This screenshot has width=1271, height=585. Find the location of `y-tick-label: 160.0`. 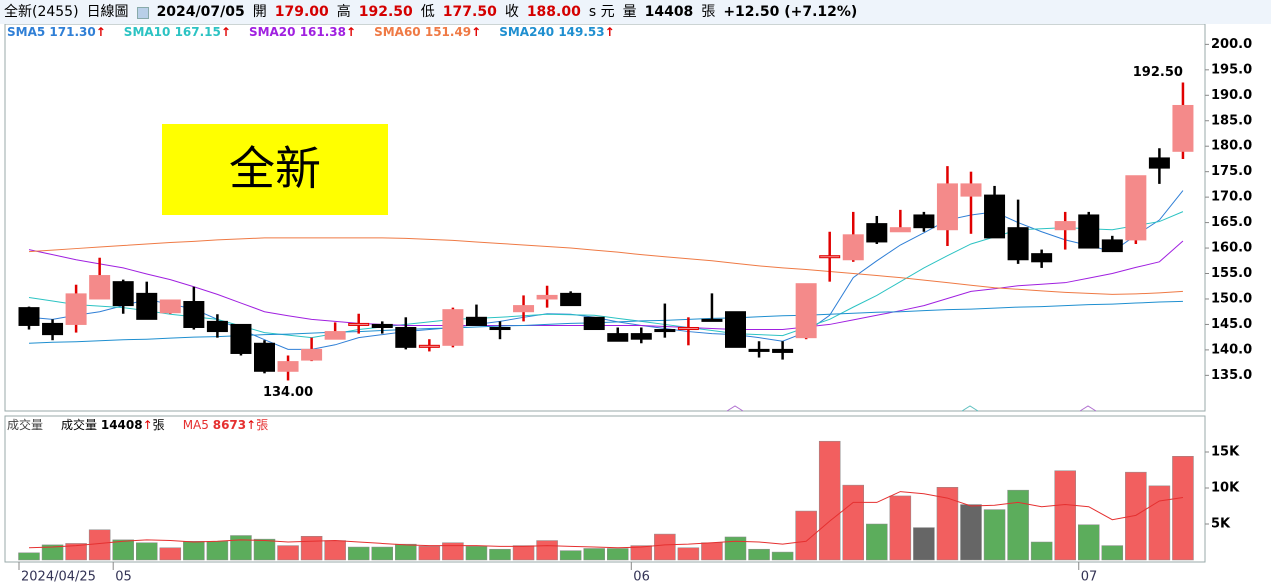

y-tick-label: 160.0 is located at coordinates (1231, 248).